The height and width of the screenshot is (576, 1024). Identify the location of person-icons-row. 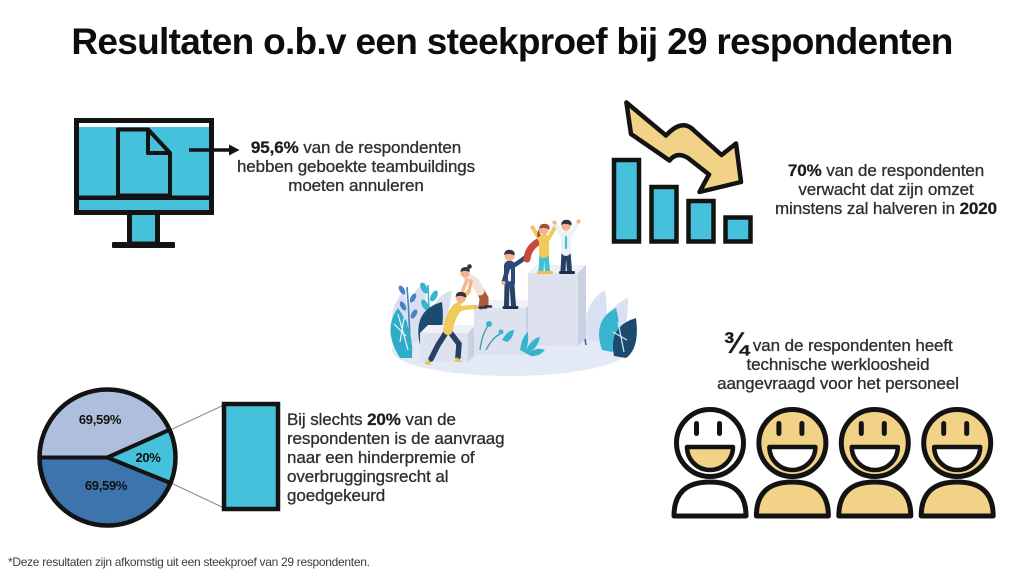
(832, 464).